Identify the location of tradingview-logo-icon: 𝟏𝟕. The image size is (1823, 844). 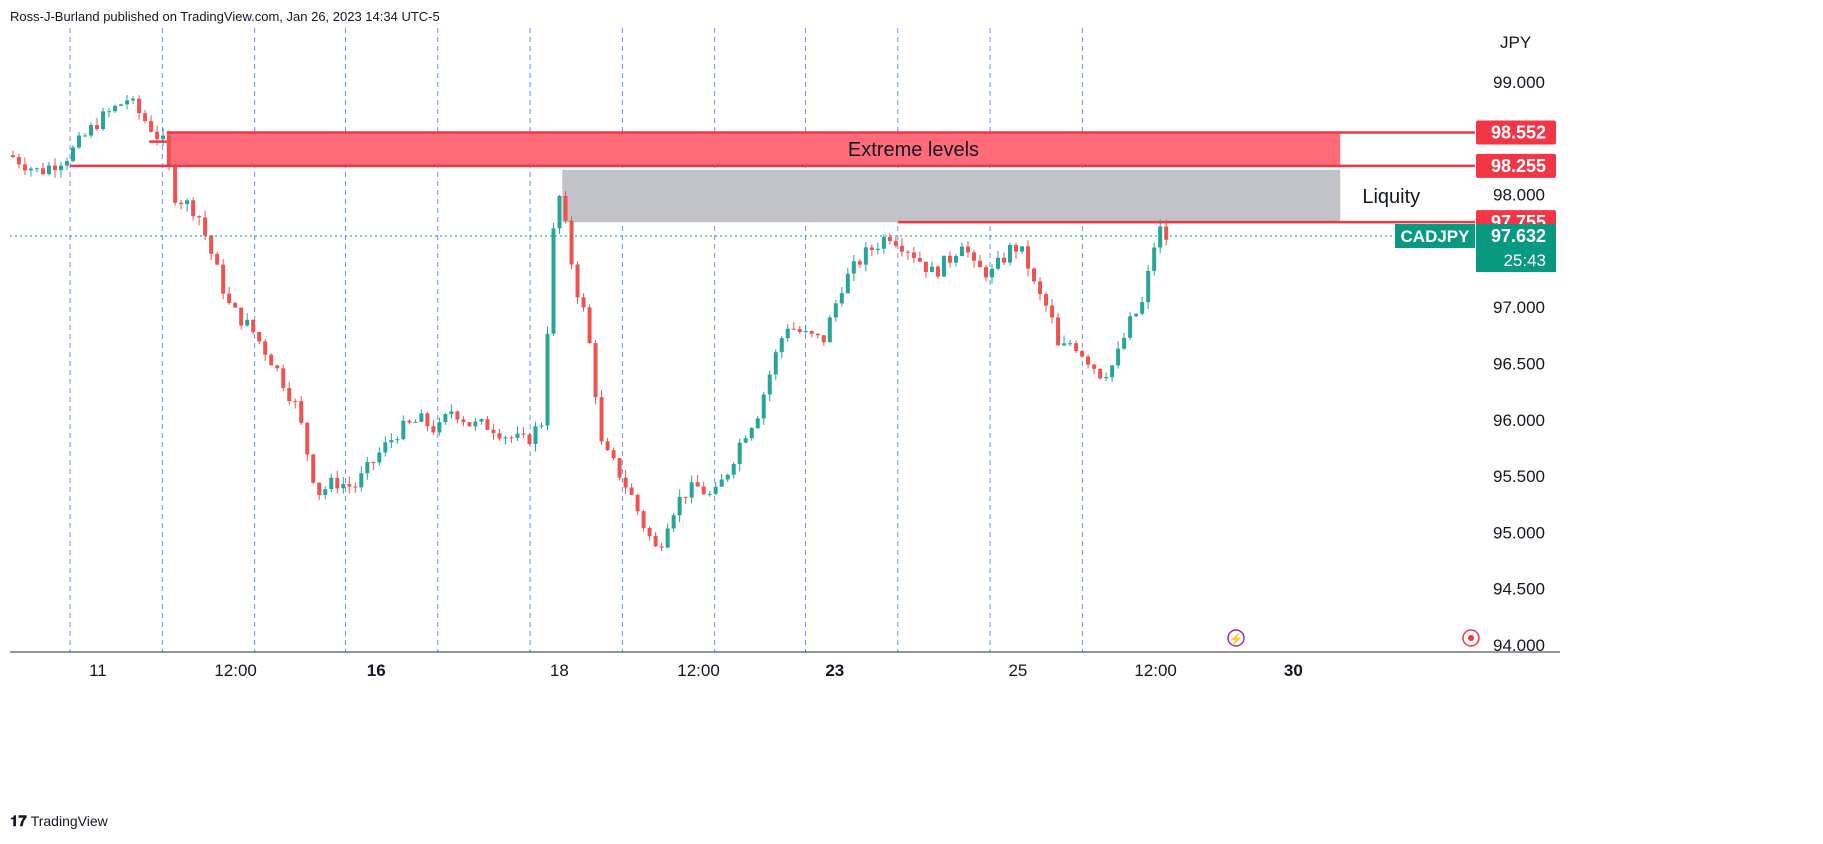
(18, 821).